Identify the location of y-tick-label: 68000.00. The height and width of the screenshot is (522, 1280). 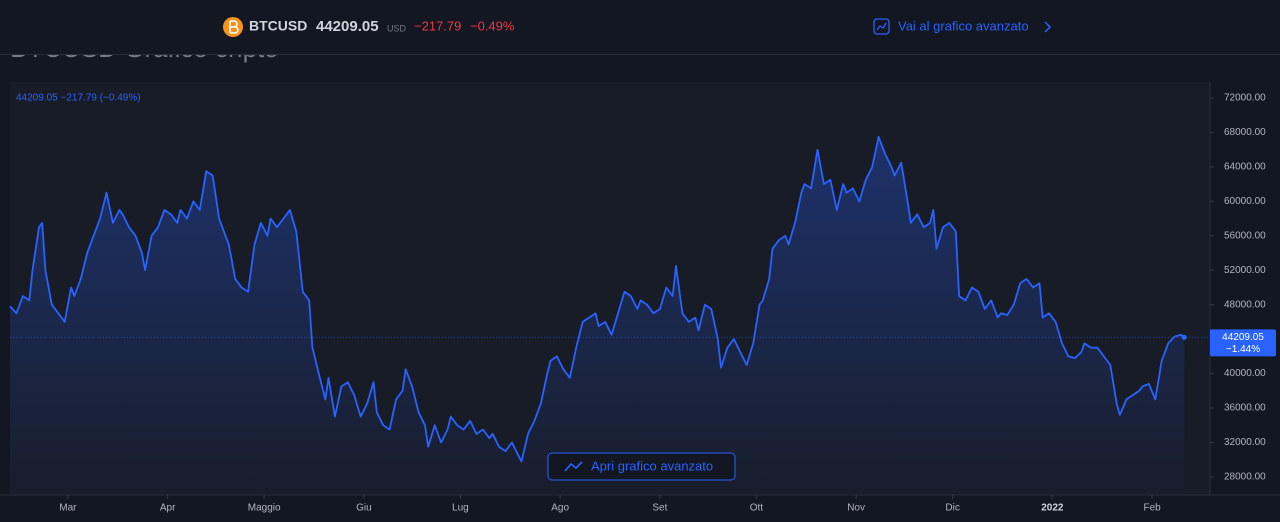
(1245, 132).